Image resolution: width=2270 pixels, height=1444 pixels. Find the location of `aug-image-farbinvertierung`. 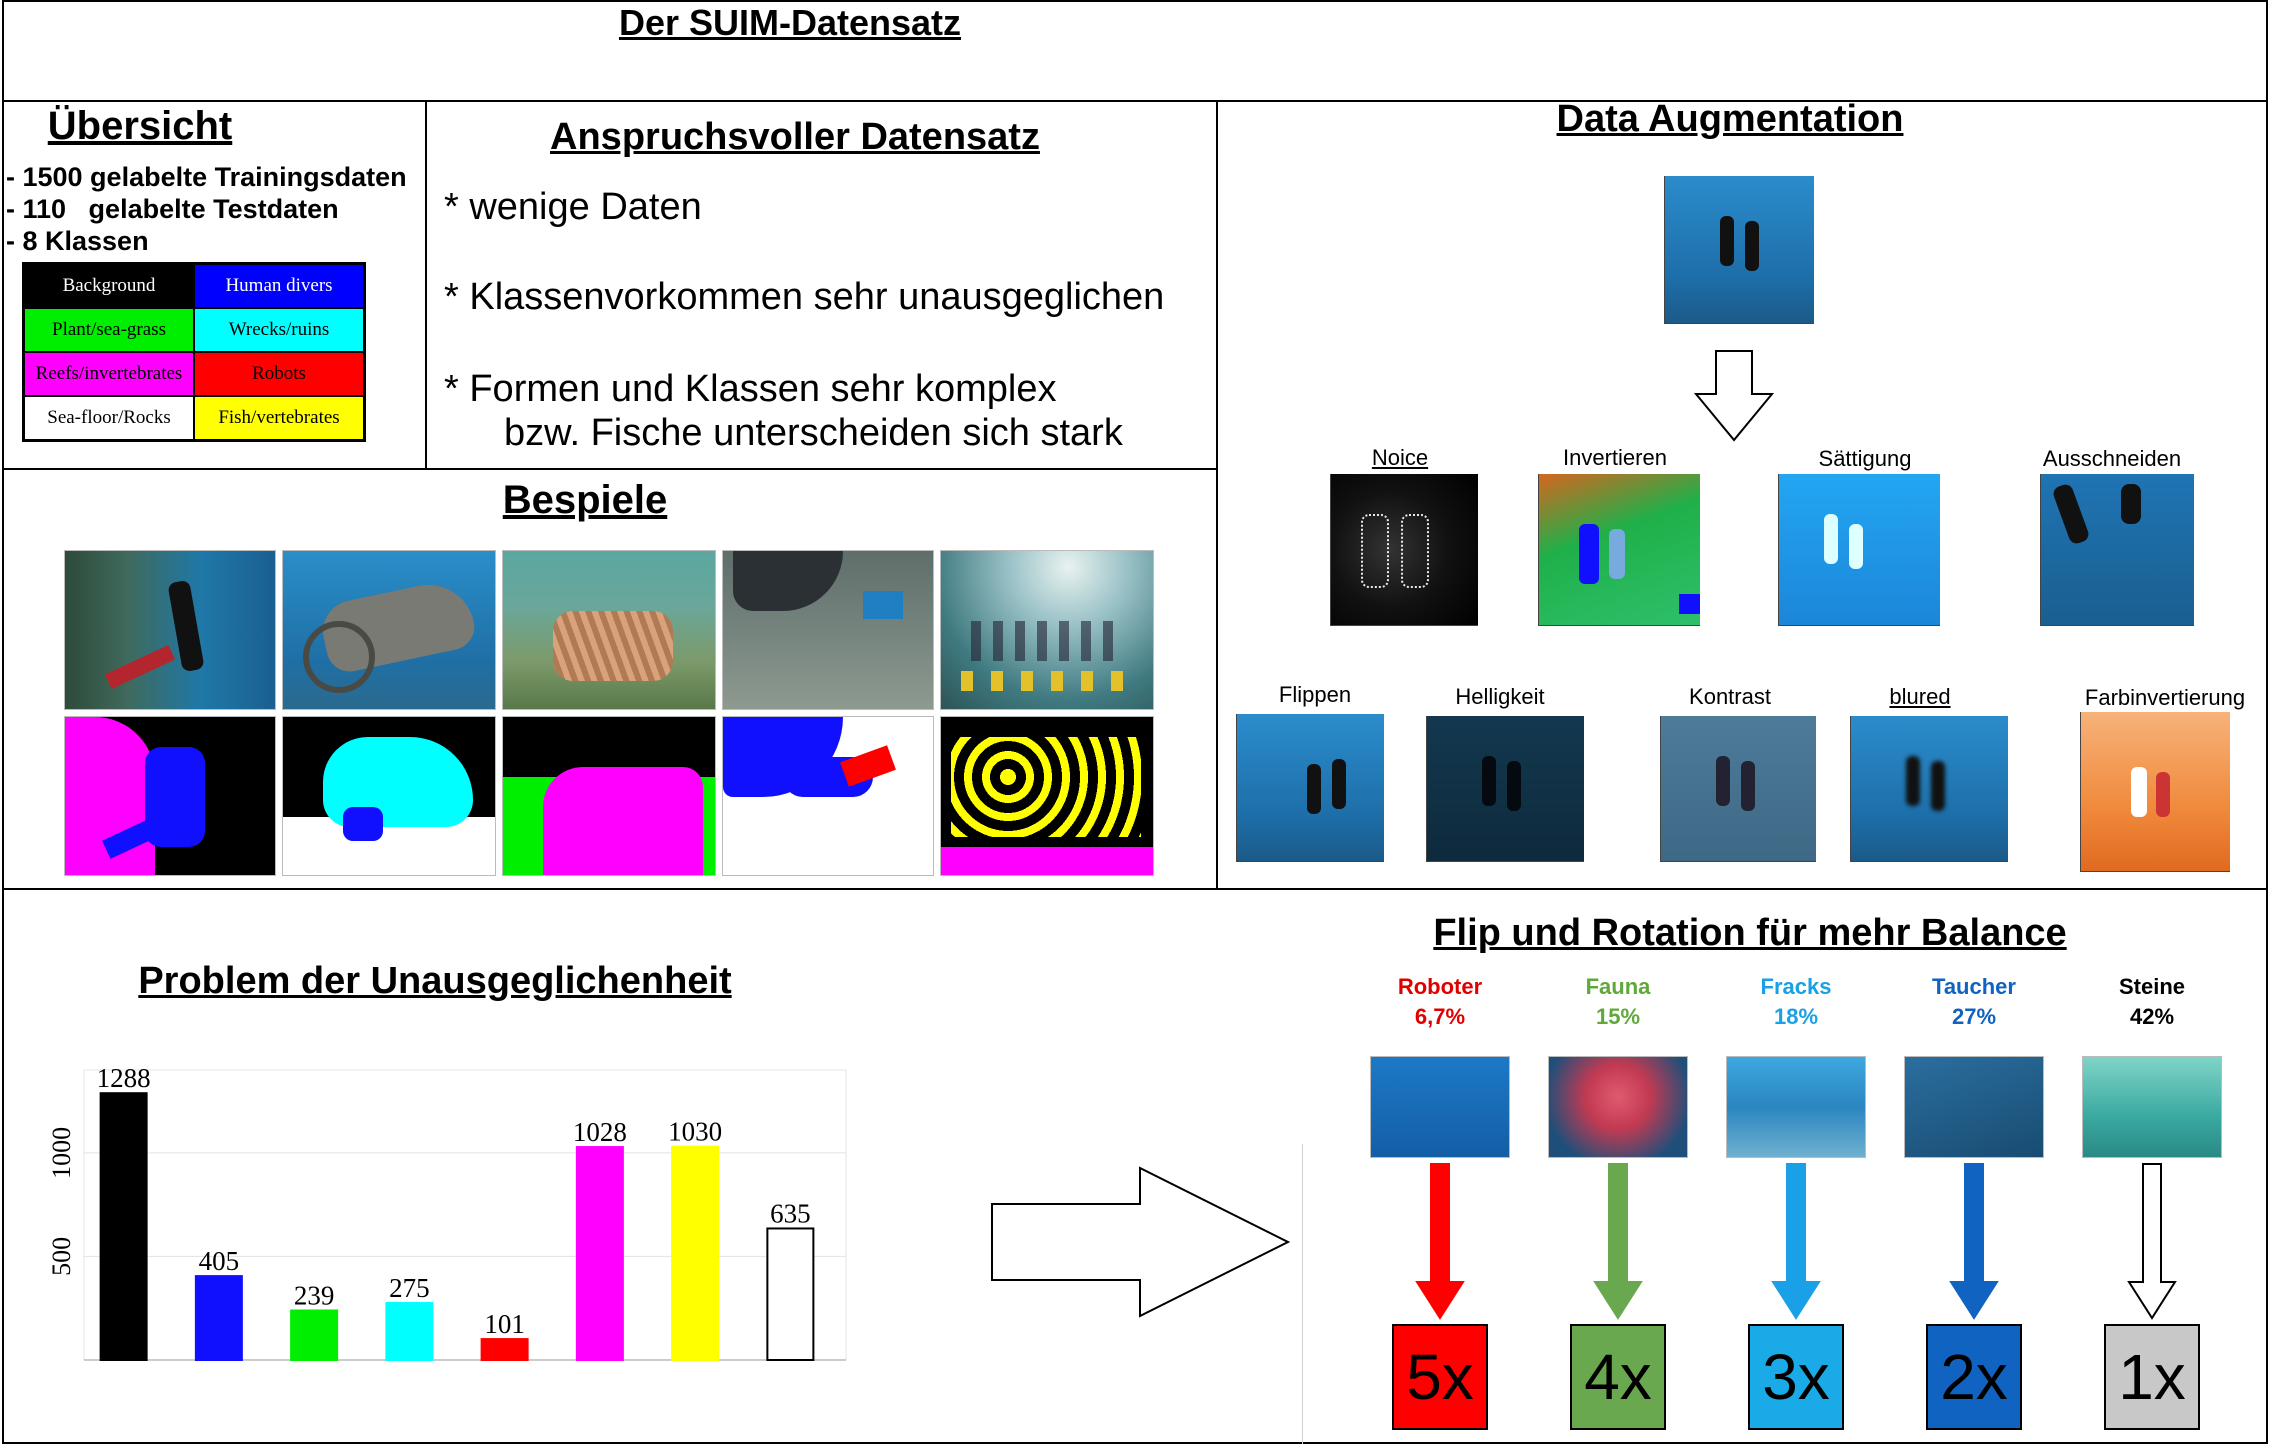

aug-image-farbinvertierung is located at coordinates (2148, 798).